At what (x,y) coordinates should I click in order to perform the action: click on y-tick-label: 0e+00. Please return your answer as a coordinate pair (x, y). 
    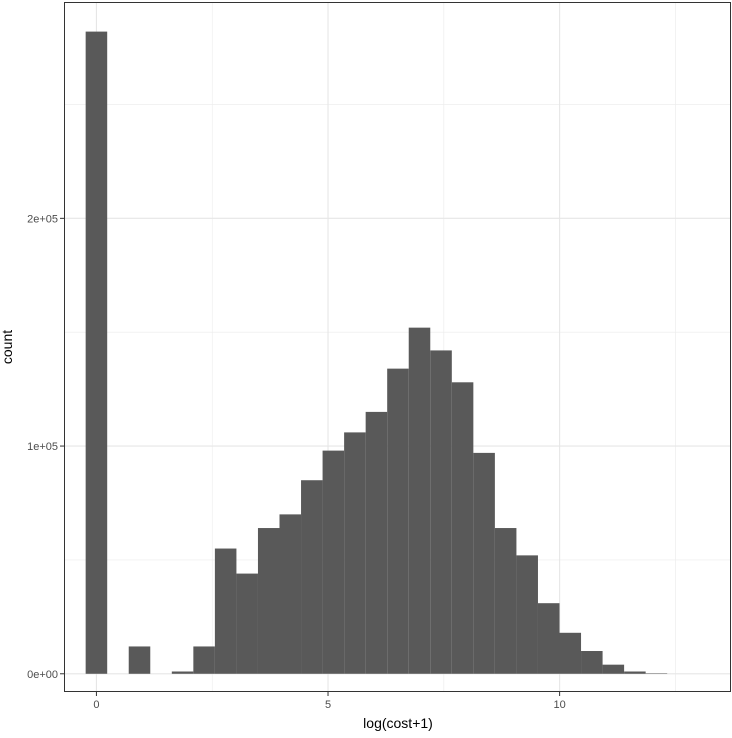
    Looking at the image, I should click on (42, 675).